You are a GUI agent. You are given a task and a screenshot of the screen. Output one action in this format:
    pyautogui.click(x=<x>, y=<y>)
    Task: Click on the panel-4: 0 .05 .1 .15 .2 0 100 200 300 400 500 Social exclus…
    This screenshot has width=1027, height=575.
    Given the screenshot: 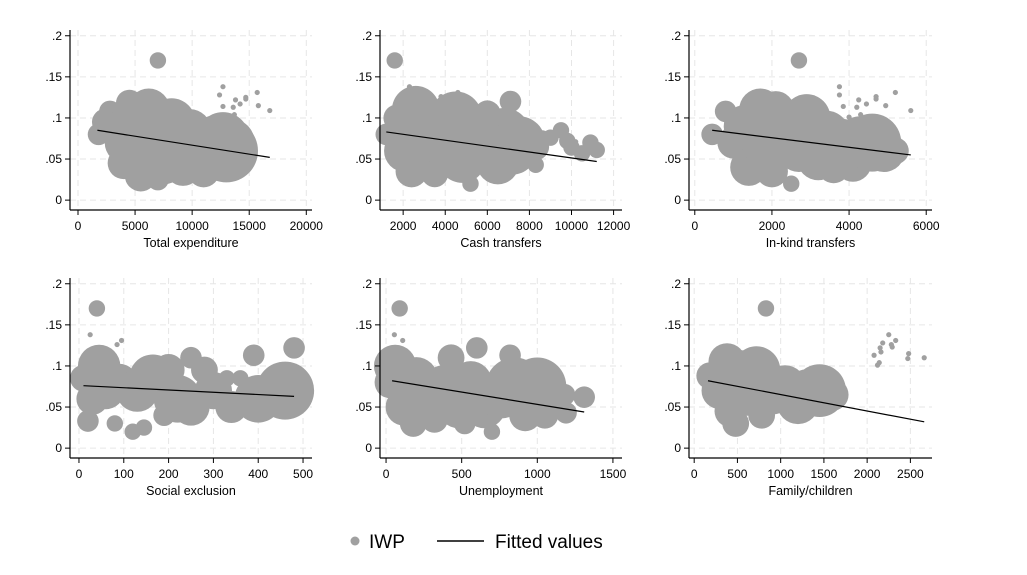 What is the action you would take?
    pyautogui.click(x=180, y=387)
    